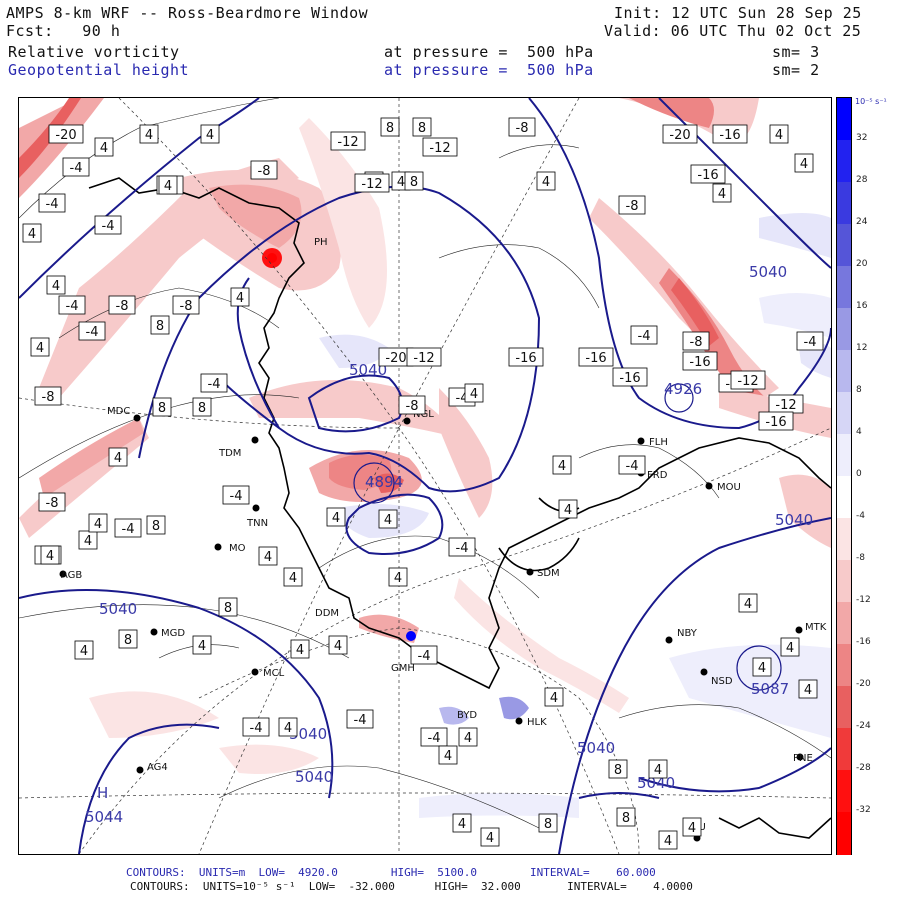 Image resolution: width=900 pixels, height=900 pixels. I want to click on station-mou: MOU, so click(729, 487).